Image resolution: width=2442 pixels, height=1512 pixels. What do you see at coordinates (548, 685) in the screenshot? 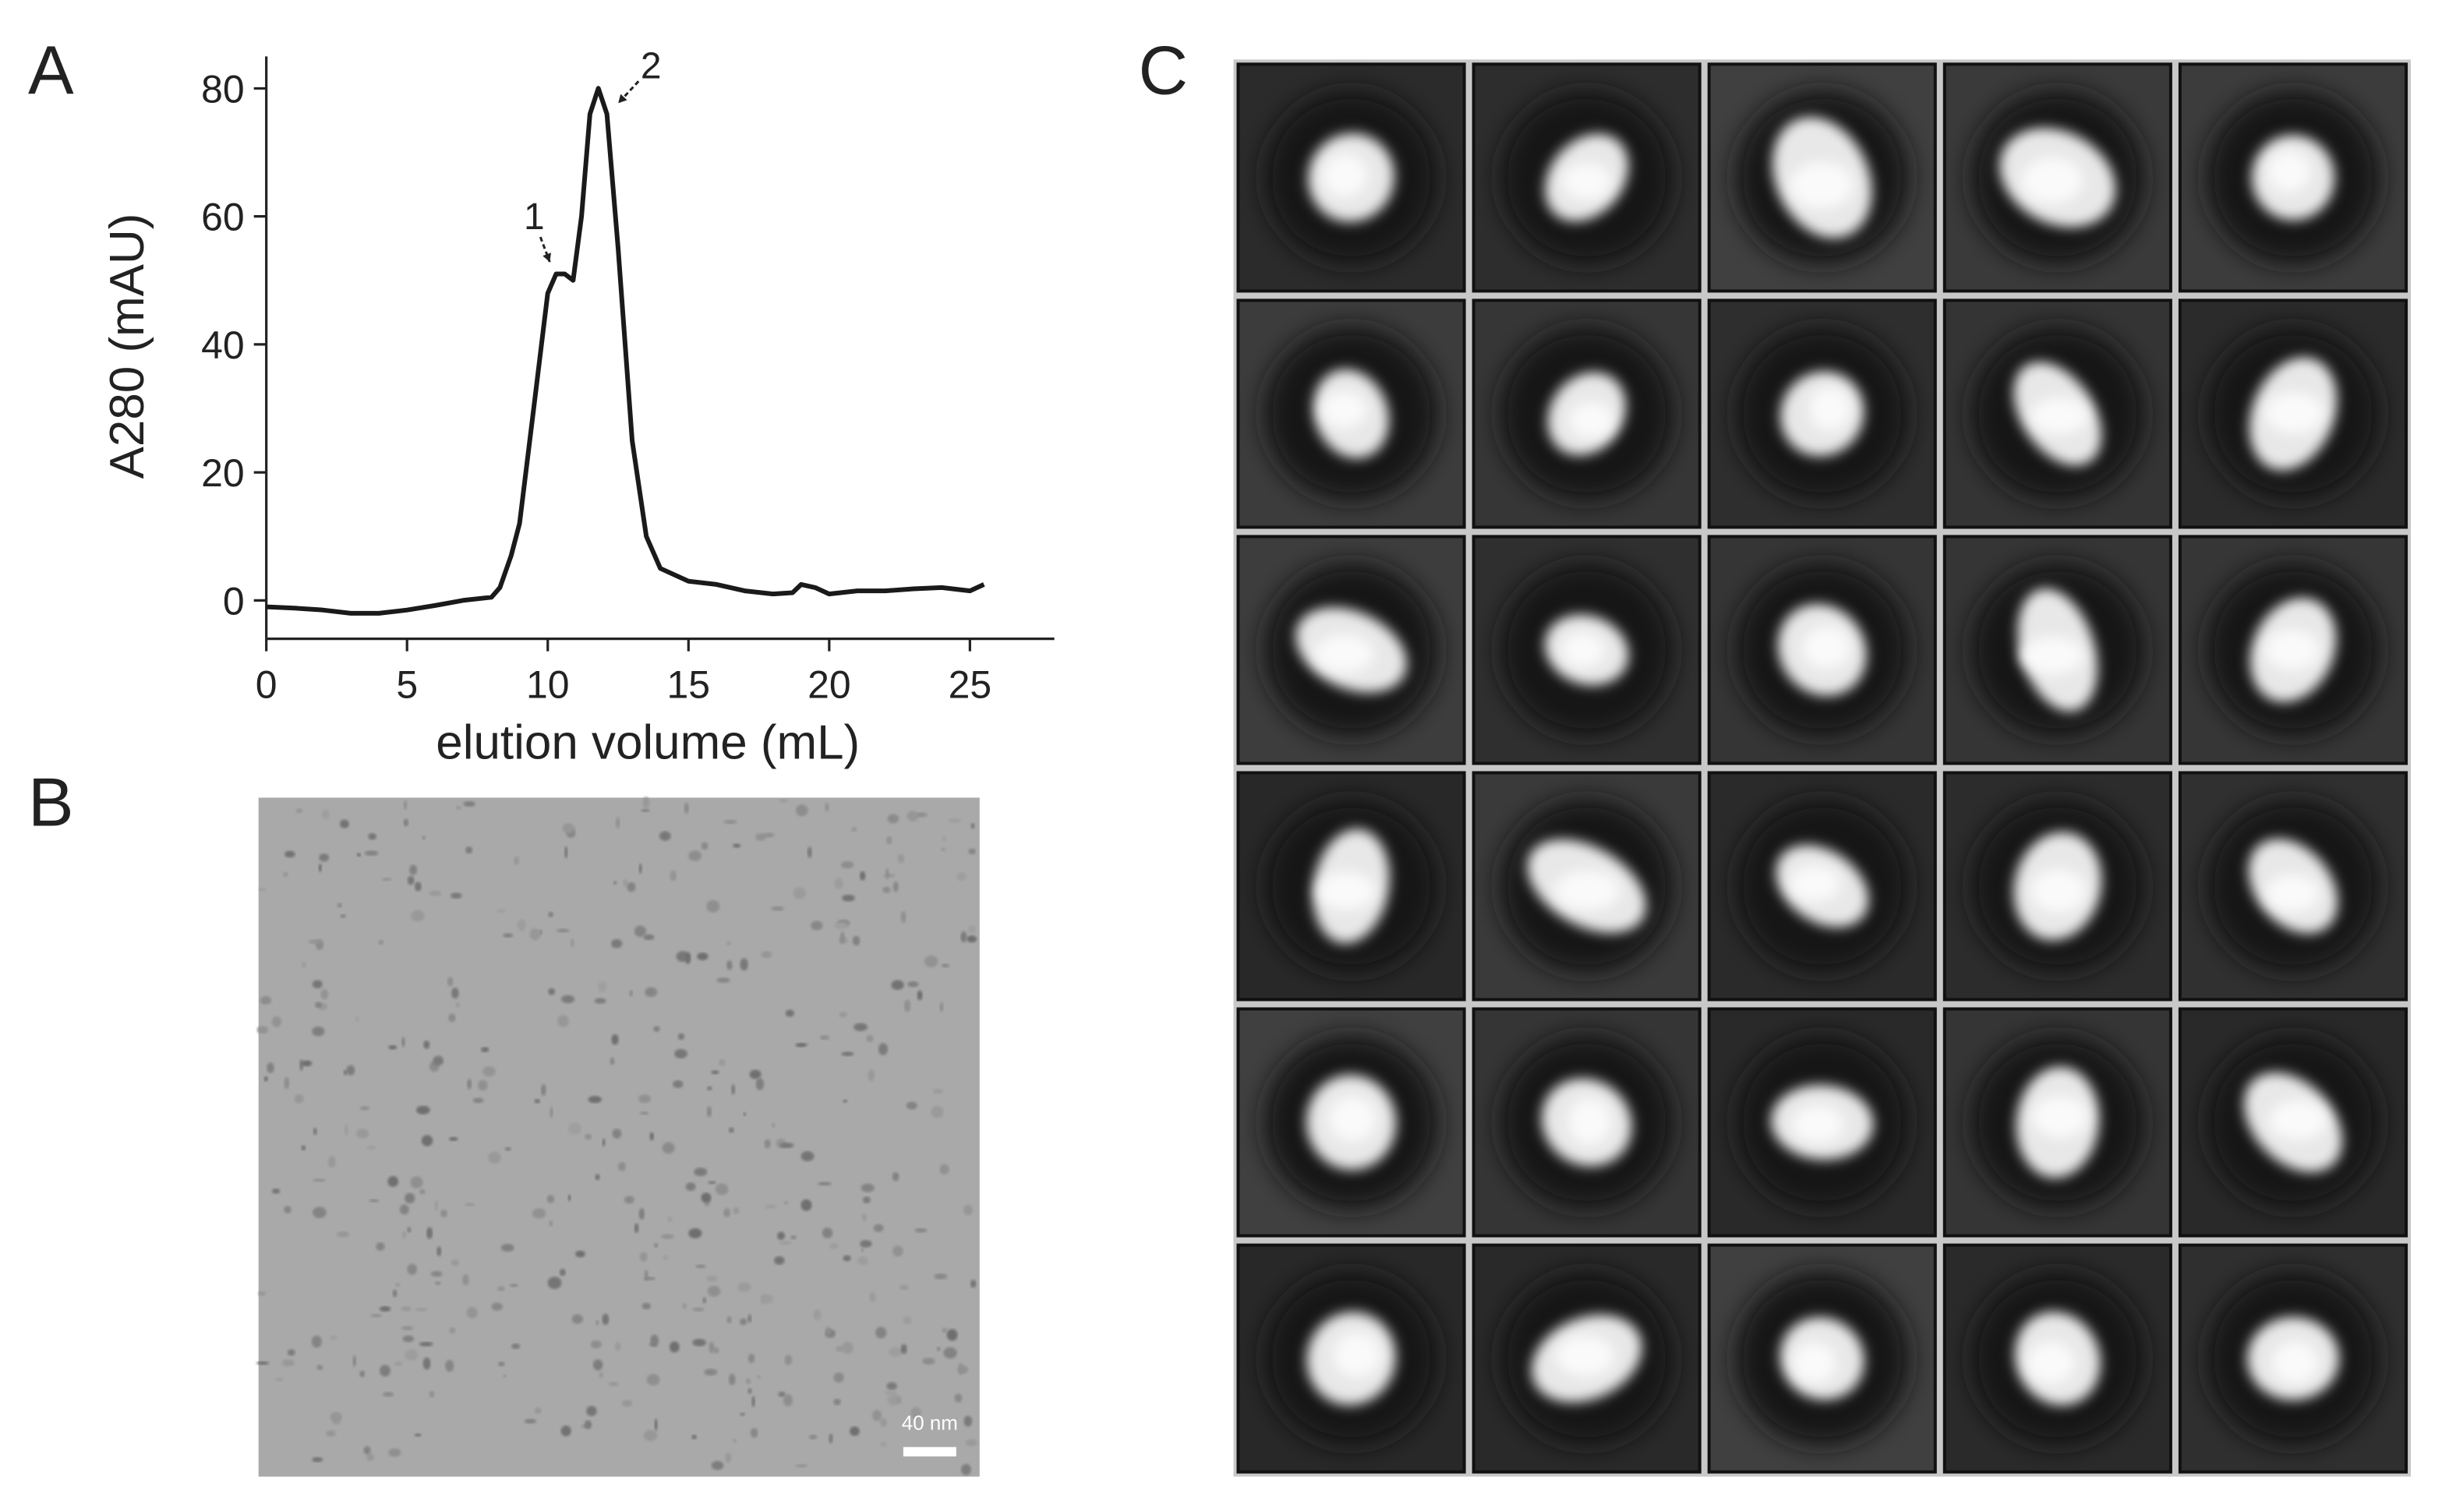
I see `x-tick-label: 10` at bounding box center [548, 685].